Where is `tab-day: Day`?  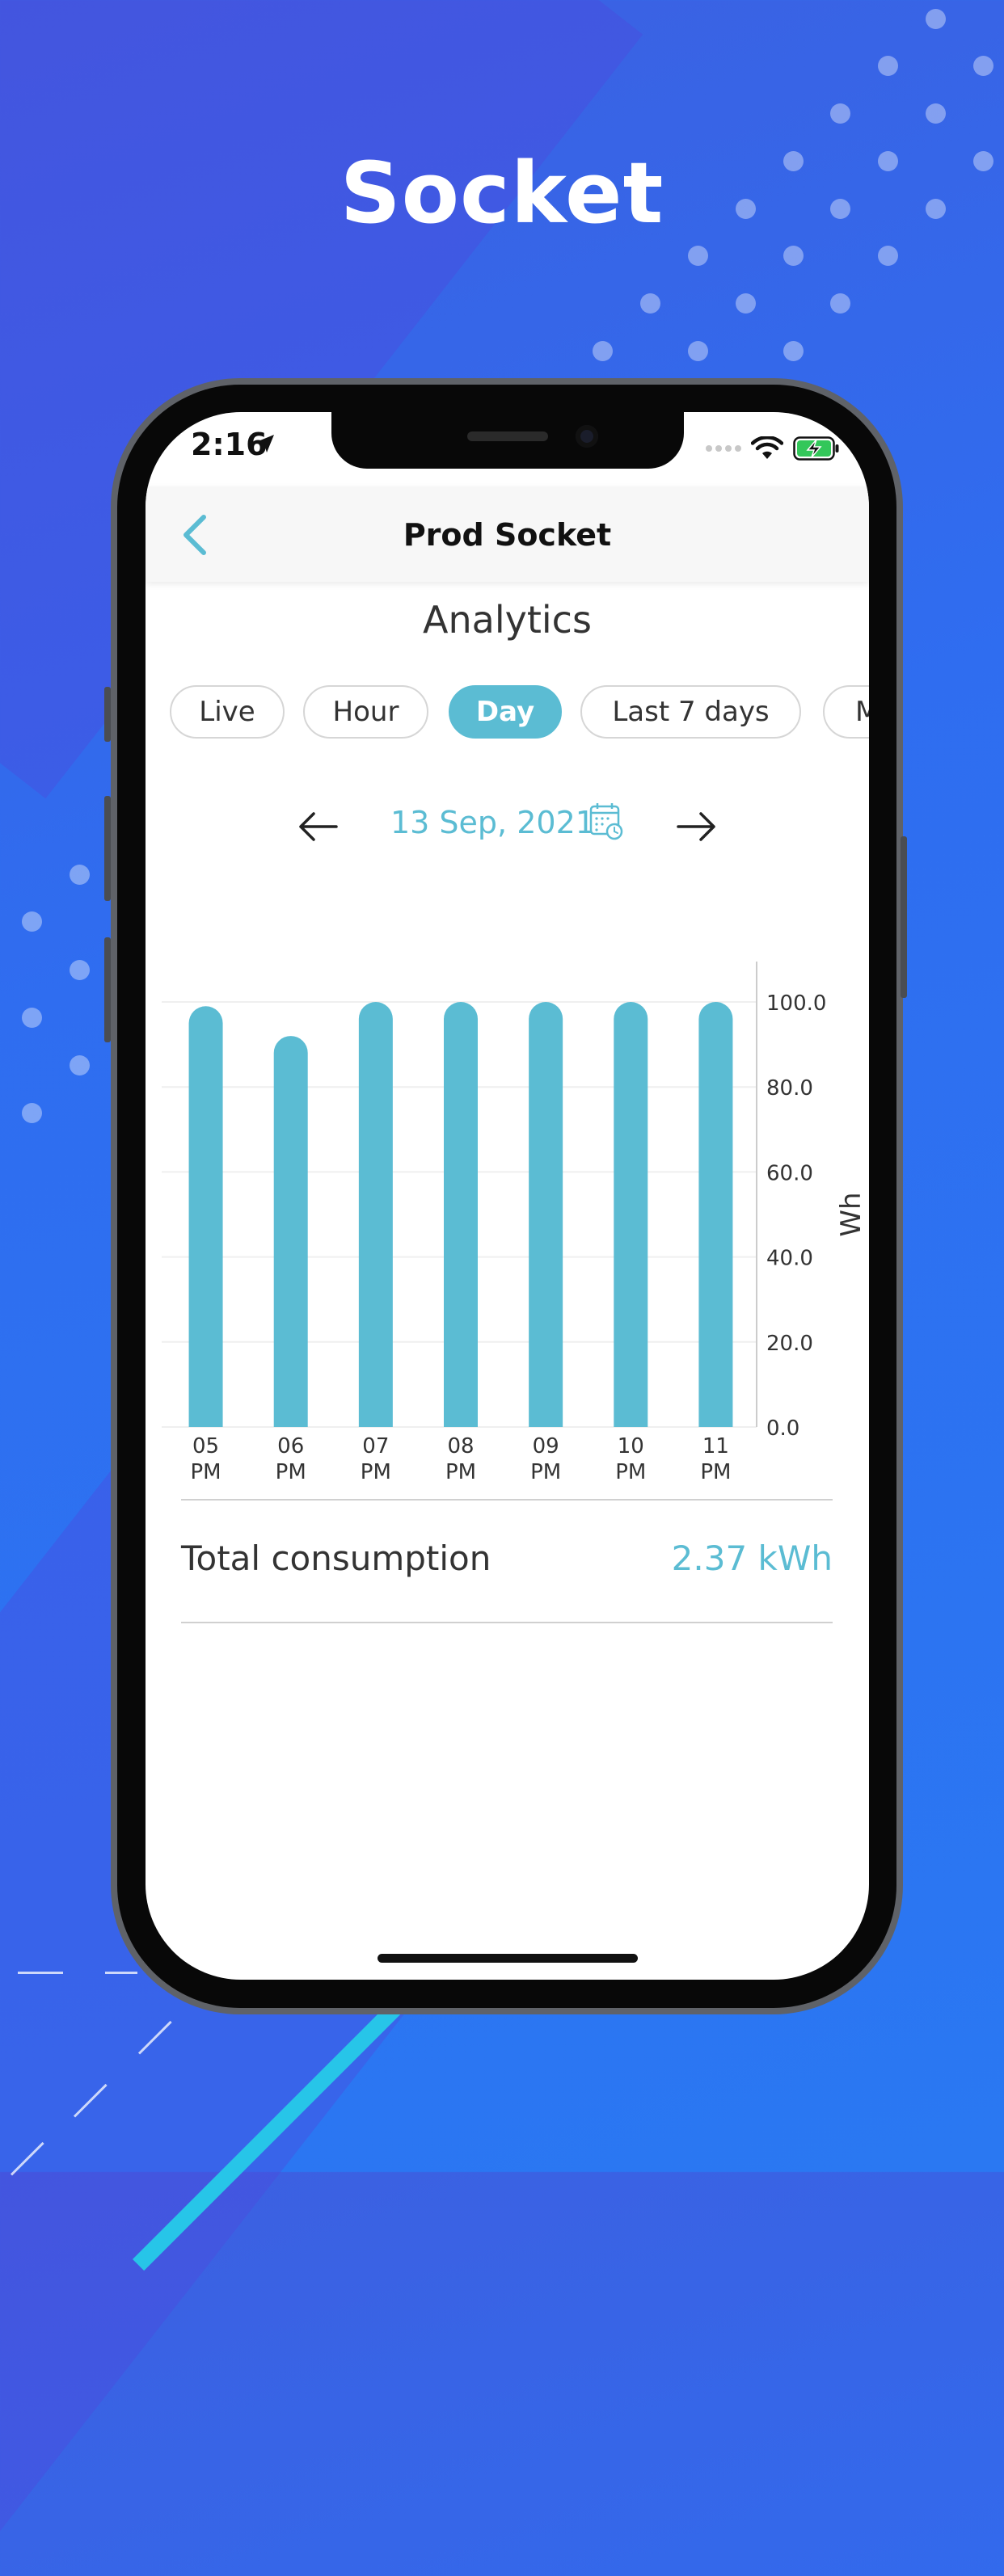 tab-day: Day is located at coordinates (505, 712).